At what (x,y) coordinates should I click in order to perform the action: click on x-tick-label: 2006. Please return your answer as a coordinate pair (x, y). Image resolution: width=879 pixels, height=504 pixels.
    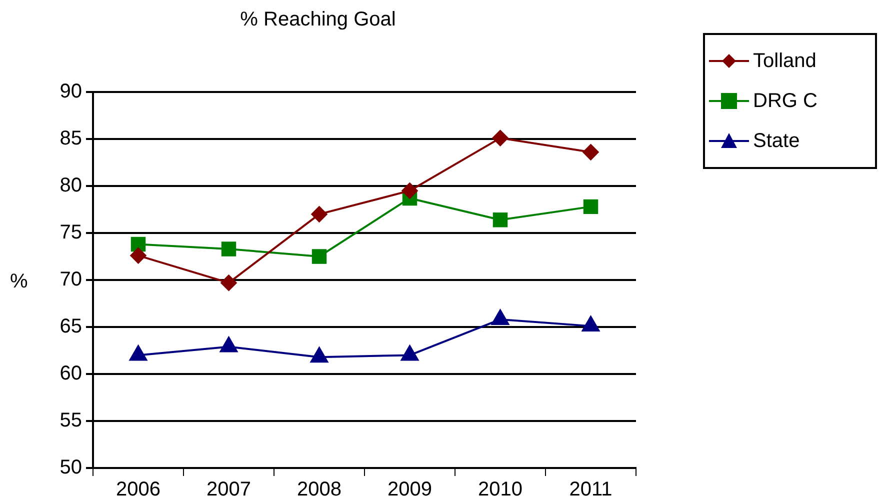
    Looking at the image, I should click on (138, 489).